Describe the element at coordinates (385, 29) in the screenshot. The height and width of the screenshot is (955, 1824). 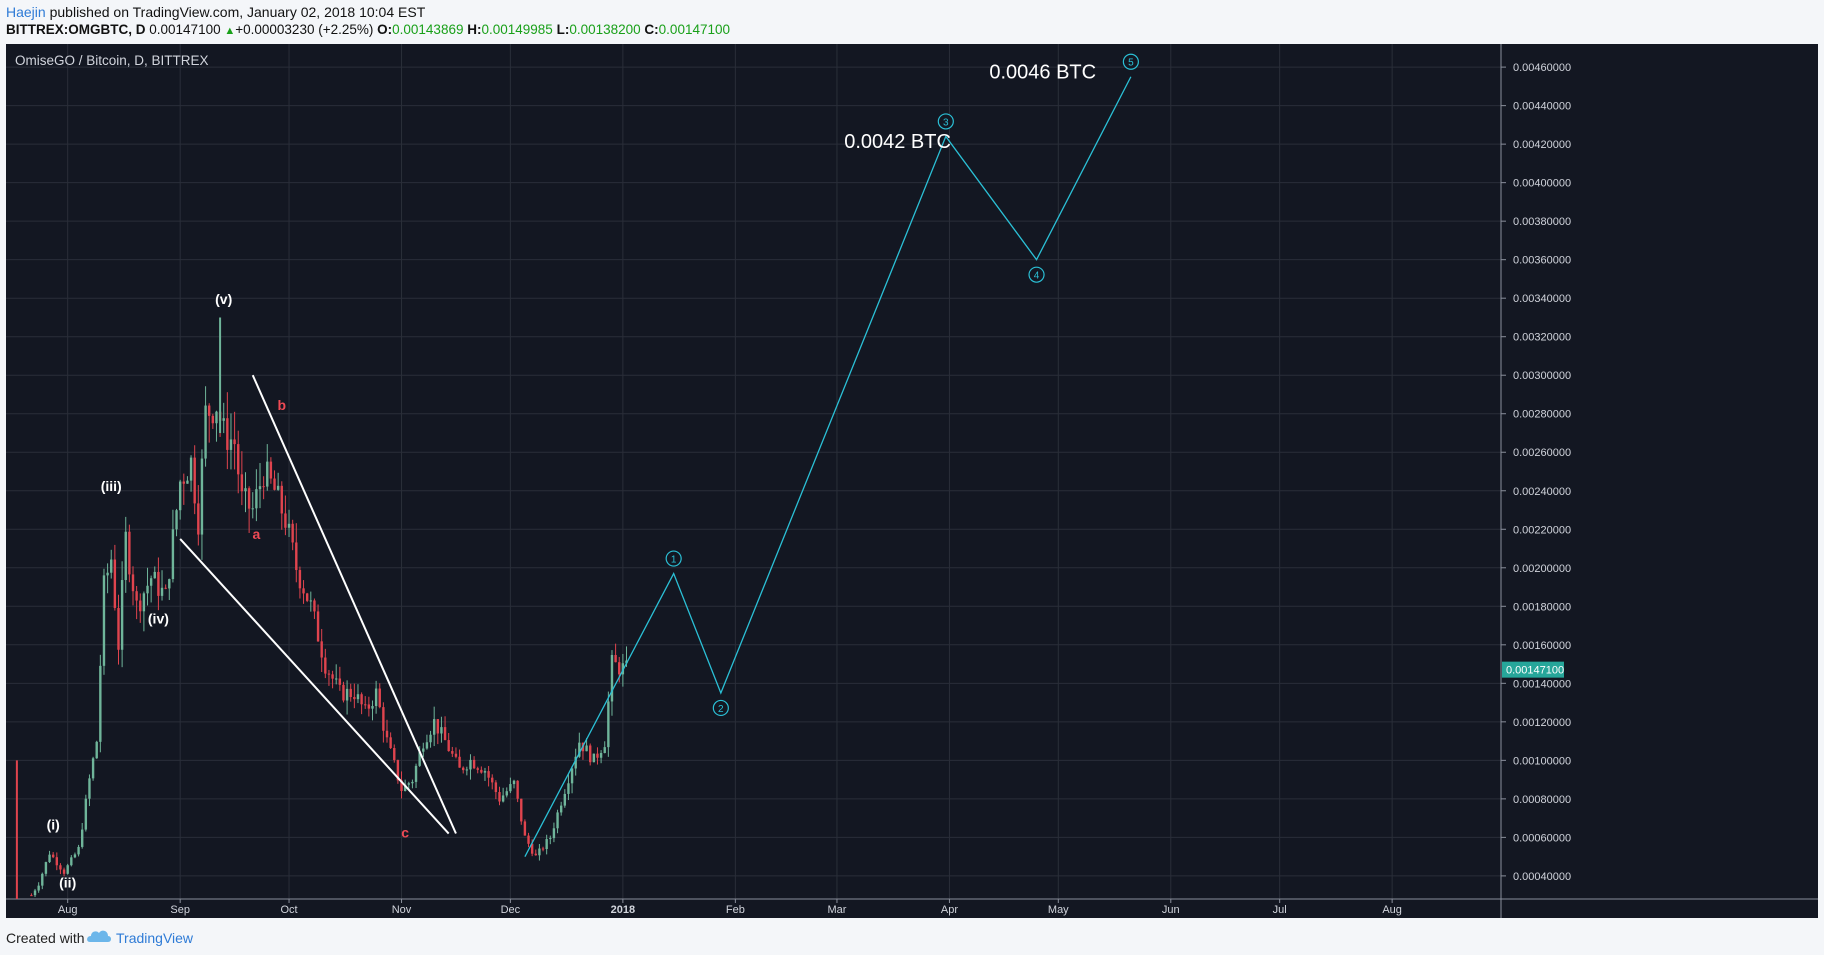
I see `open-label: O:` at that location.